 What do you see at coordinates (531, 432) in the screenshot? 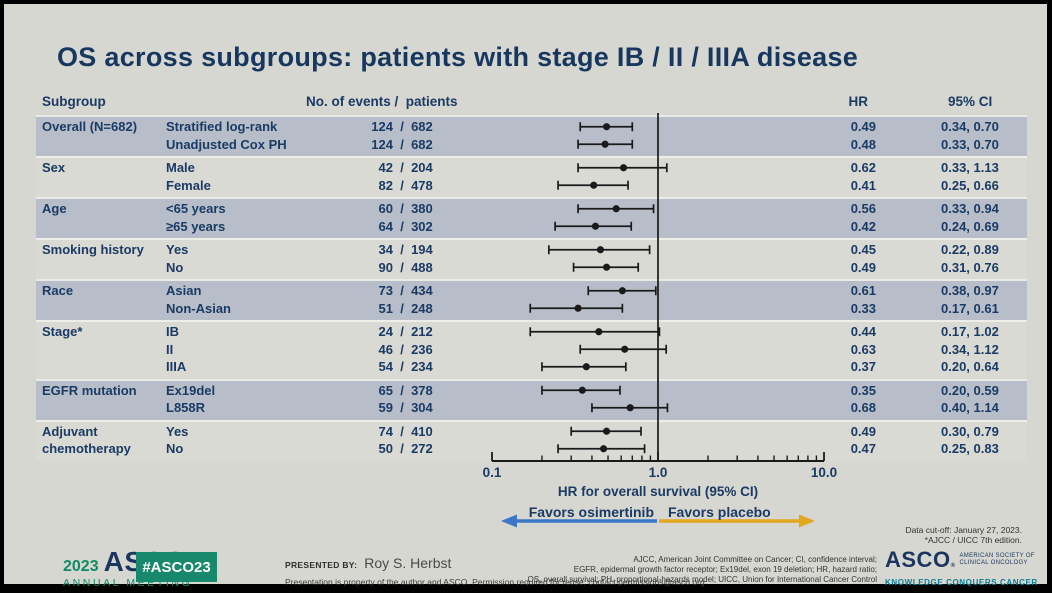
I see `table-row: Yes 74 / 410 0.49 0.30, 0.79` at bounding box center [531, 432].